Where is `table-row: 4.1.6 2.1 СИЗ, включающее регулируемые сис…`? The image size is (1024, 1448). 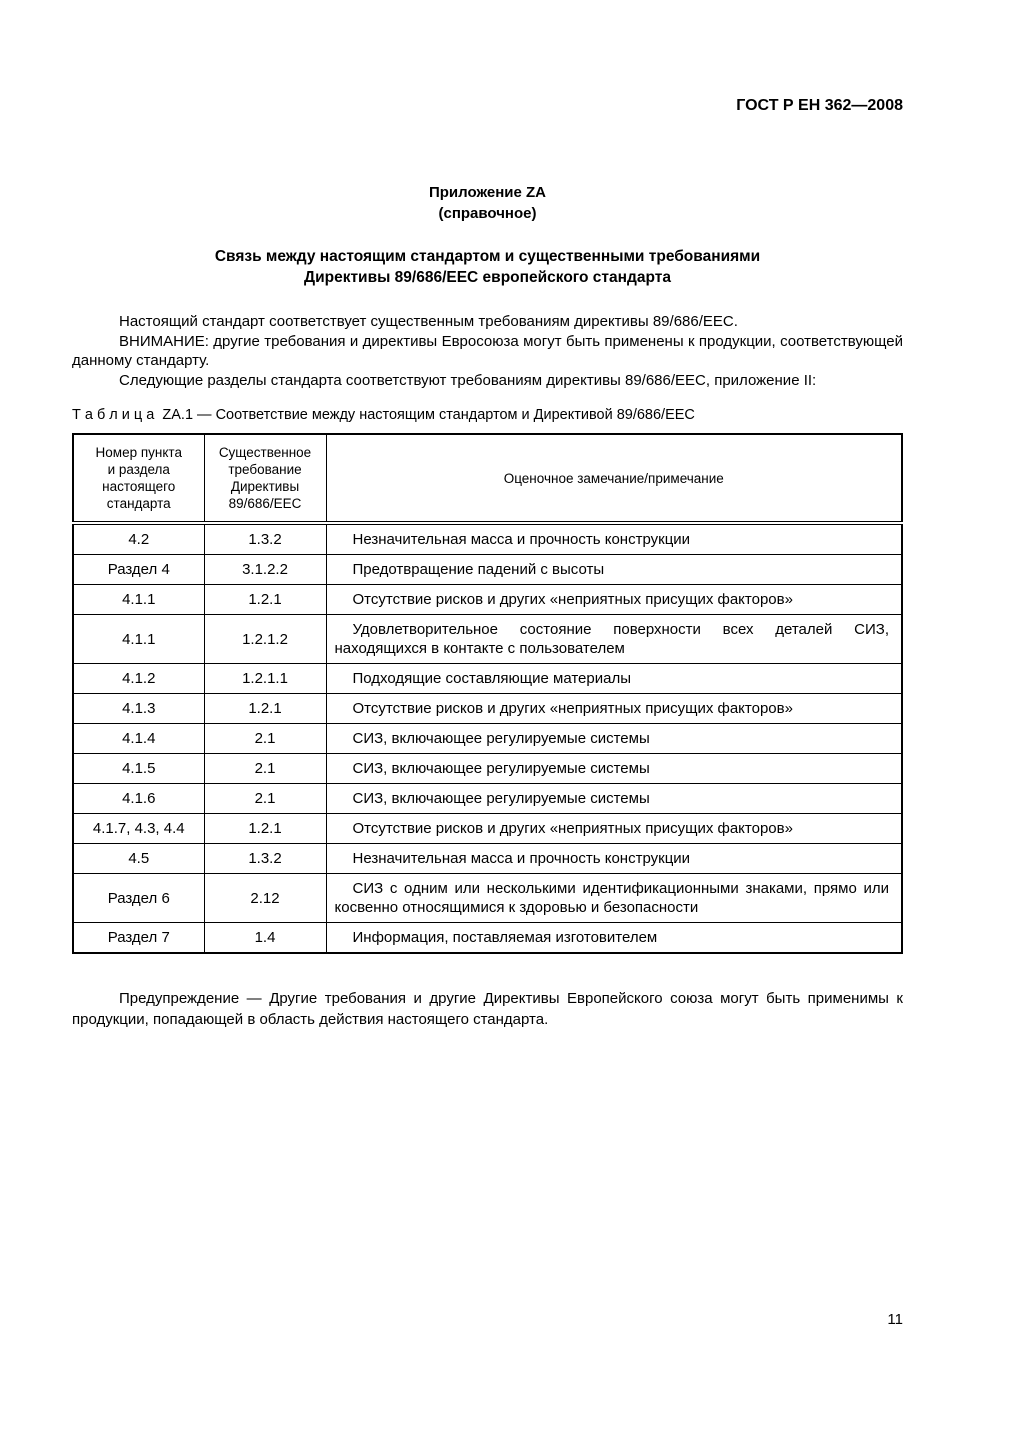 table-row: 4.1.6 2.1 СИЗ, включающее регулируемые сис… is located at coordinates (487, 798).